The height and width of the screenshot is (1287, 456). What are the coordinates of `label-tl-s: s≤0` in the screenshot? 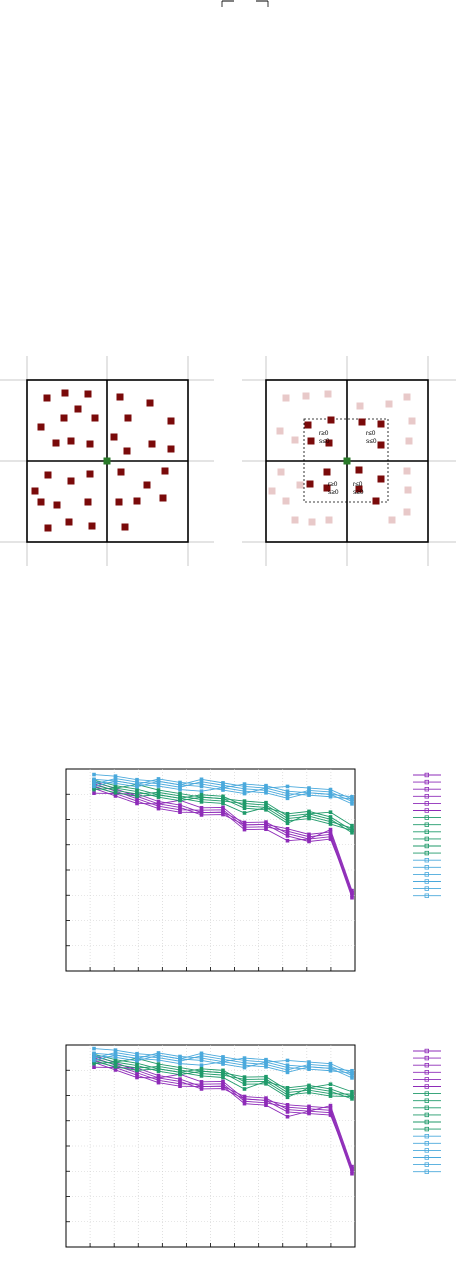 It's located at (324, 441).